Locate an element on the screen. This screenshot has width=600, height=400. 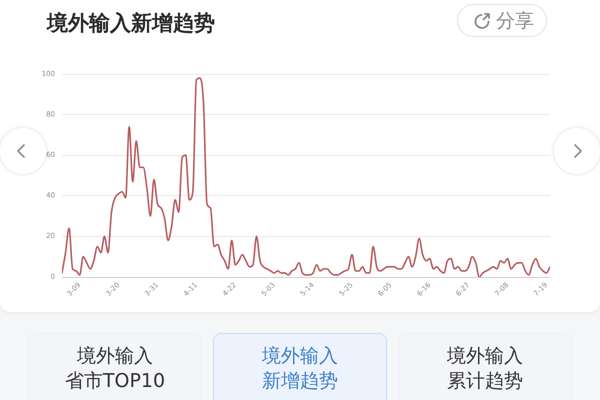
tab-button: 境外输入 新增趋势 is located at coordinates (300, 366).